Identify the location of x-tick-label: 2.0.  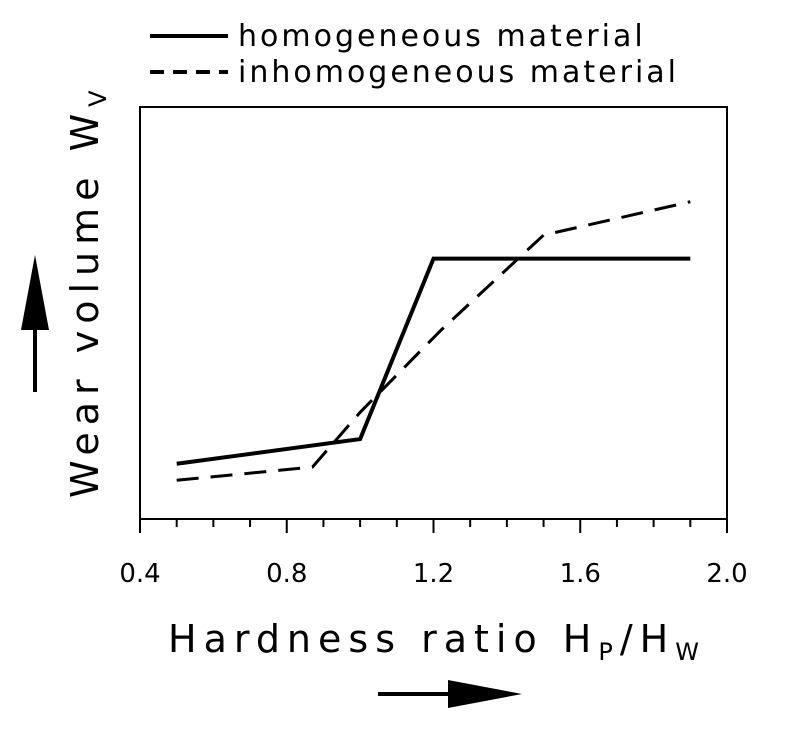
(726, 574).